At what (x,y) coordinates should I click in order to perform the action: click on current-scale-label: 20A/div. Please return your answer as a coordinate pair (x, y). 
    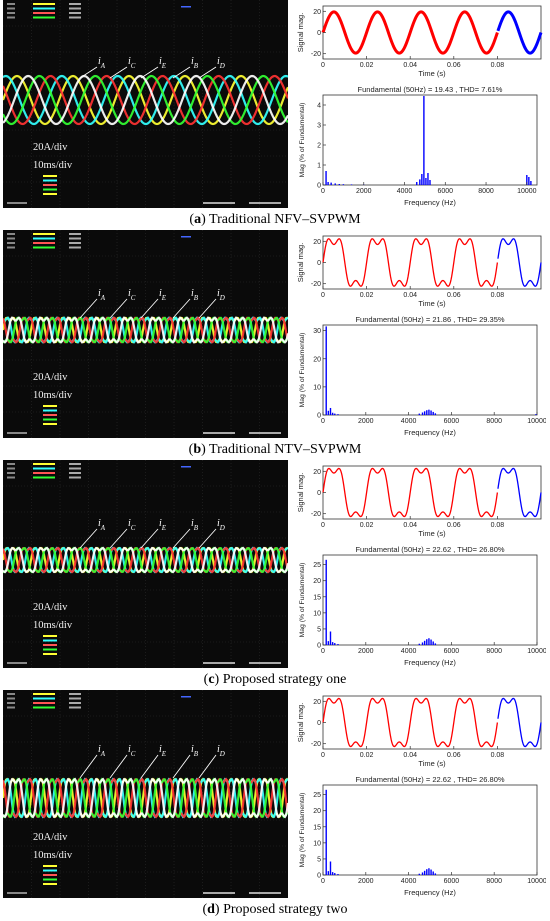
    Looking at the image, I should click on (50, 607).